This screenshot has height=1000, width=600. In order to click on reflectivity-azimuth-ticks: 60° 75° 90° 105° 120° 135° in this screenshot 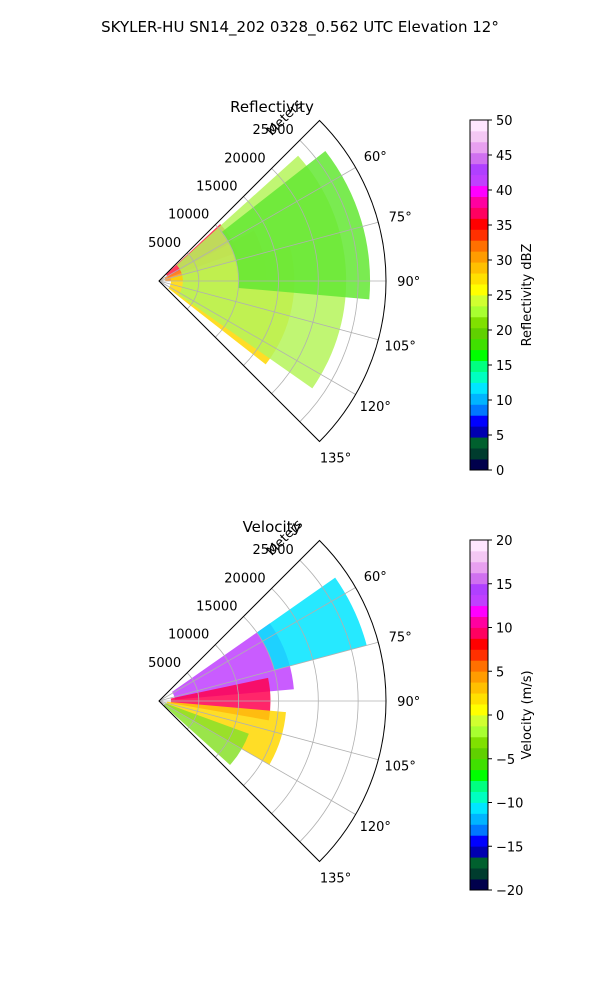, I will do `click(370, 308)`.